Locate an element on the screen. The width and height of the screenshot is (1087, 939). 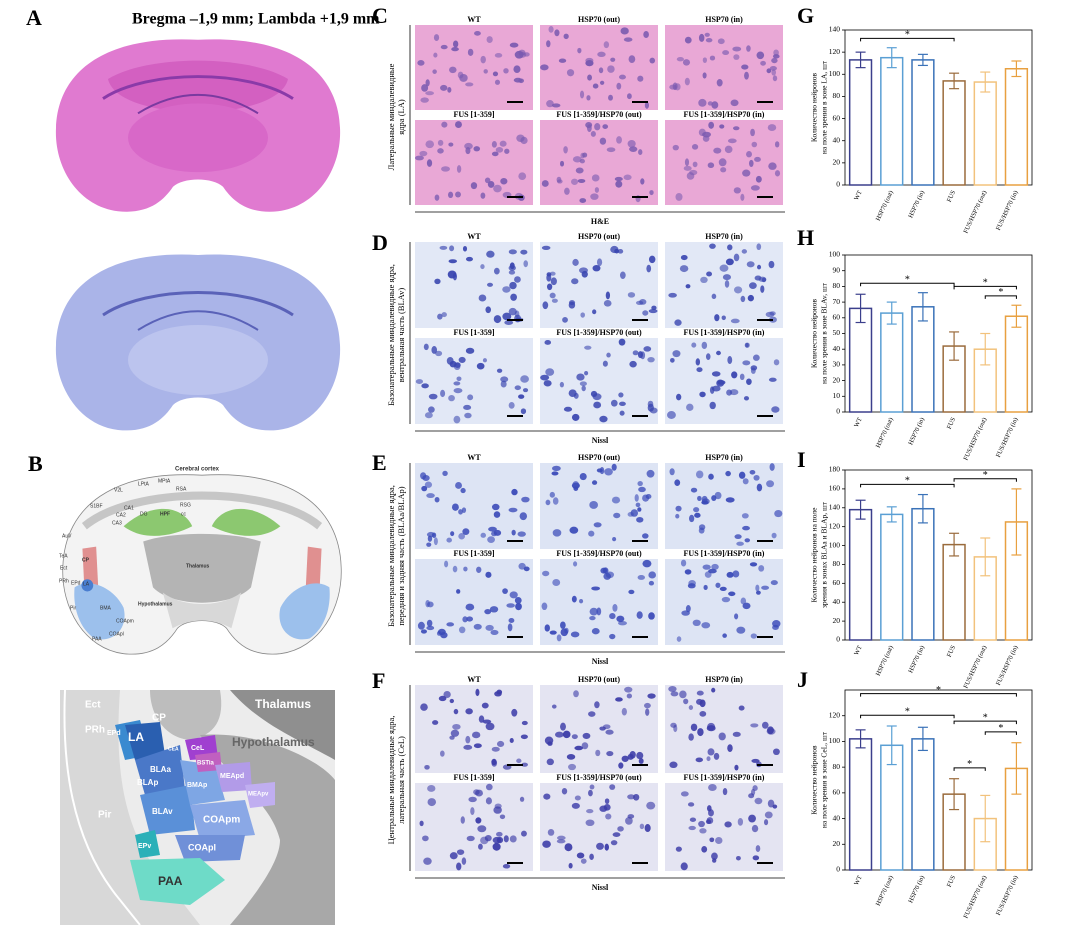
y-tick-label: 20 is located at coordinates (837, 620).